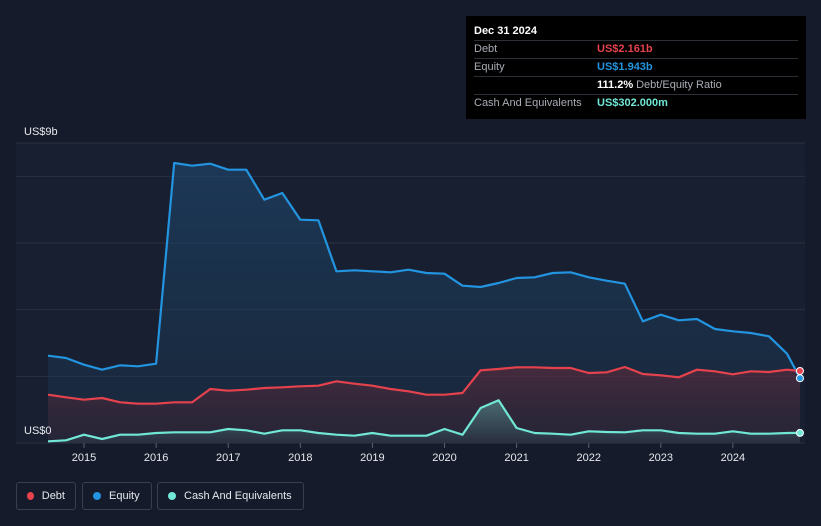 The image size is (821, 526). Describe the element at coordinates (799, 432) in the screenshot. I see `cash-end-point` at that location.